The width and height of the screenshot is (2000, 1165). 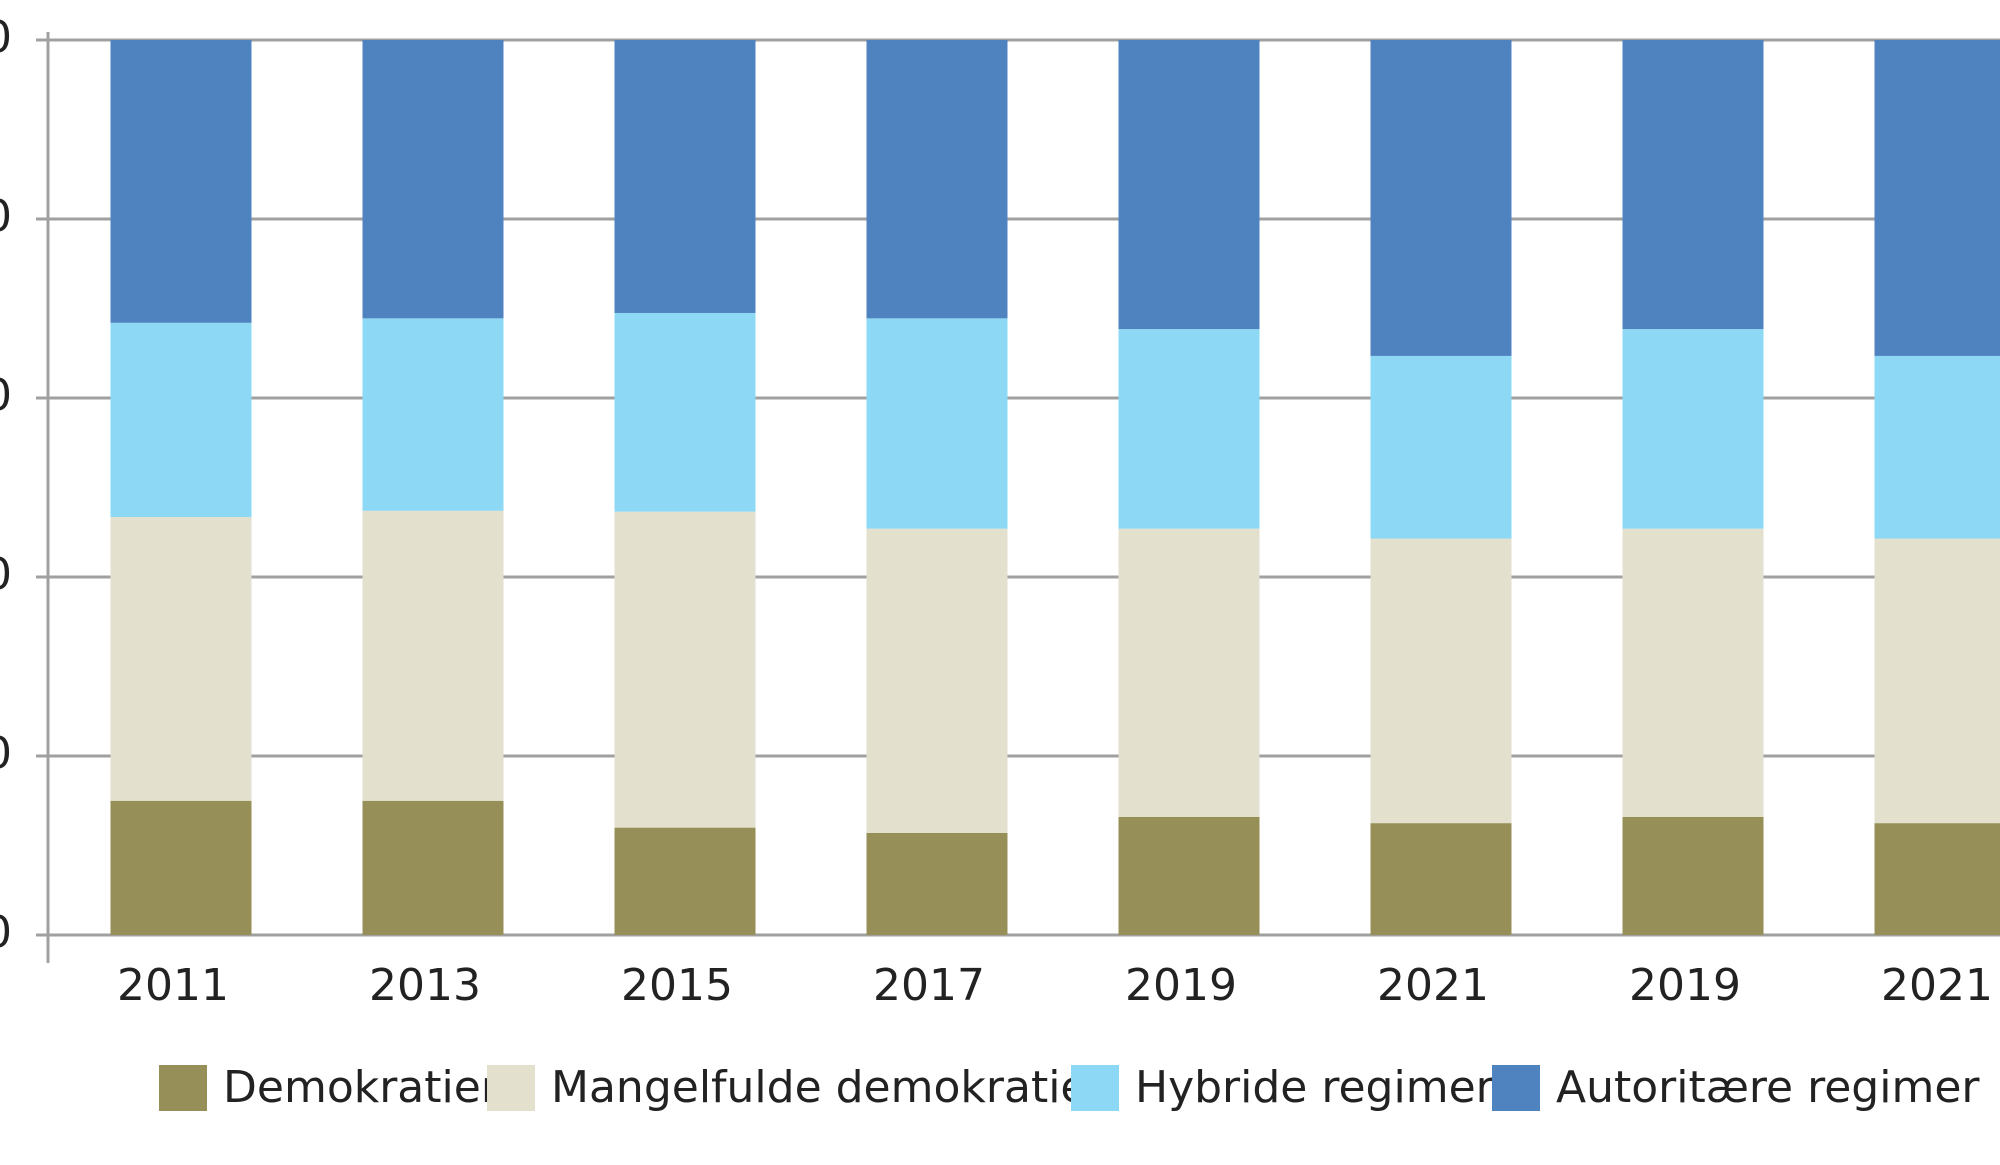 I want to click on y-tick-label: 0, so click(x=6, y=932).